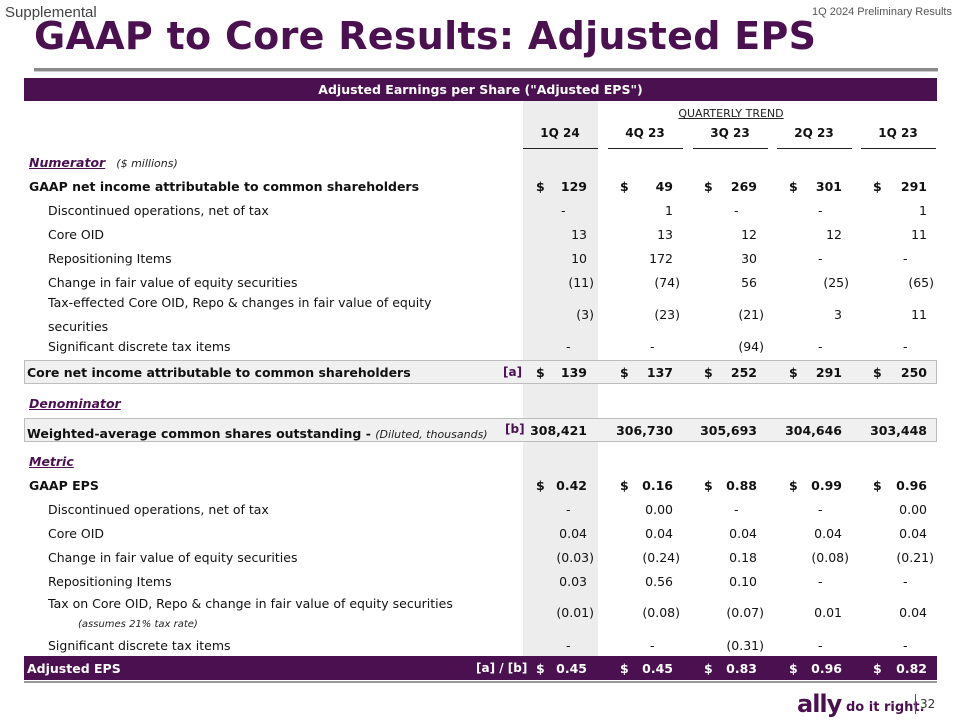 The image size is (960, 720). What do you see at coordinates (480, 668) in the screenshot?
I see `adjusted-eps-row` at bounding box center [480, 668].